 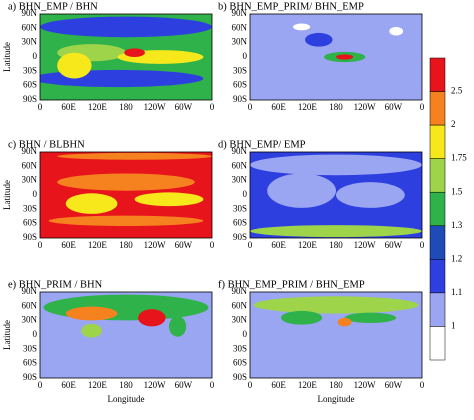 I want to click on colorbar-label: 2, so click(x=453, y=124).